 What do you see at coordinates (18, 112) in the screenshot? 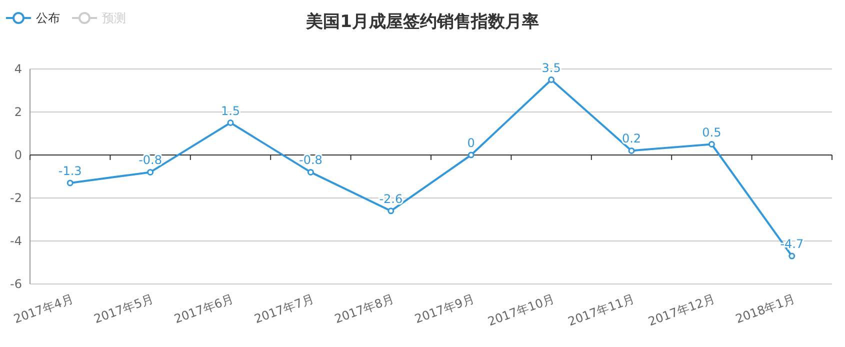
I see `y-tick-label: 2` at bounding box center [18, 112].